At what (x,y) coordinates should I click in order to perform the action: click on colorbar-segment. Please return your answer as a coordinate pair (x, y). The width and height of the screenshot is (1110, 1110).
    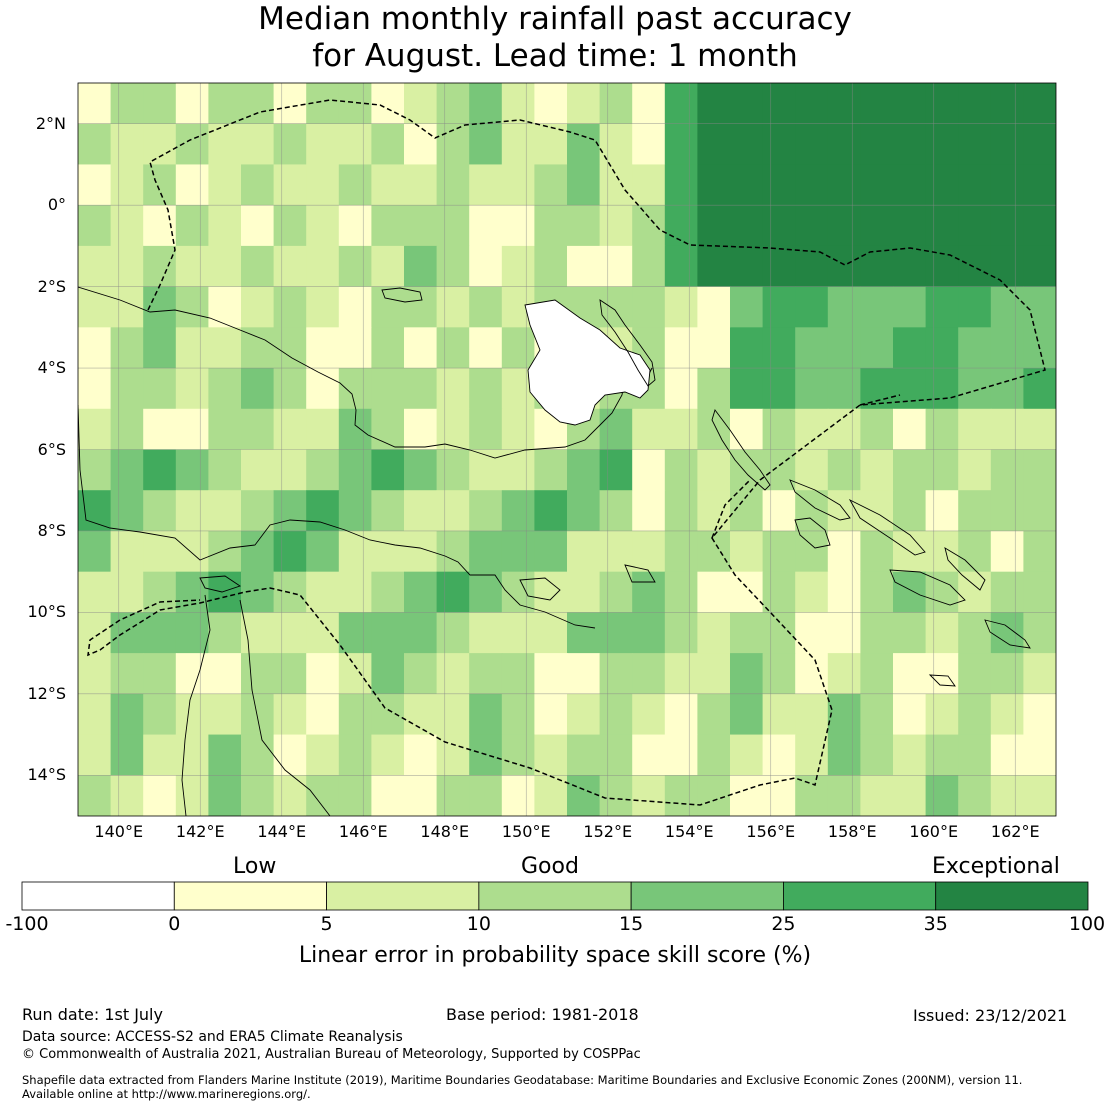
    Looking at the image, I should click on (555, 896).